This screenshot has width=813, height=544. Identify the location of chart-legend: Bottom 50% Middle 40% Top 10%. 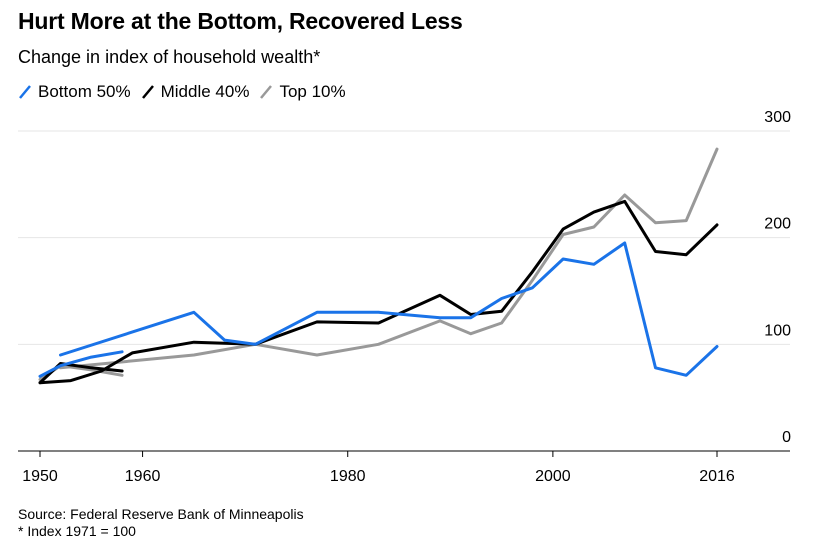
(187, 92).